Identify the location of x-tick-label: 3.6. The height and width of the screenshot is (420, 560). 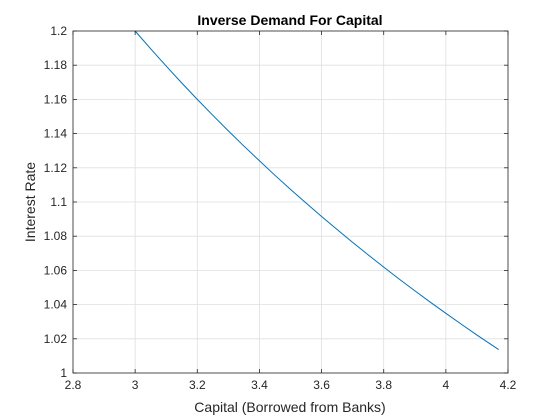
(321, 385).